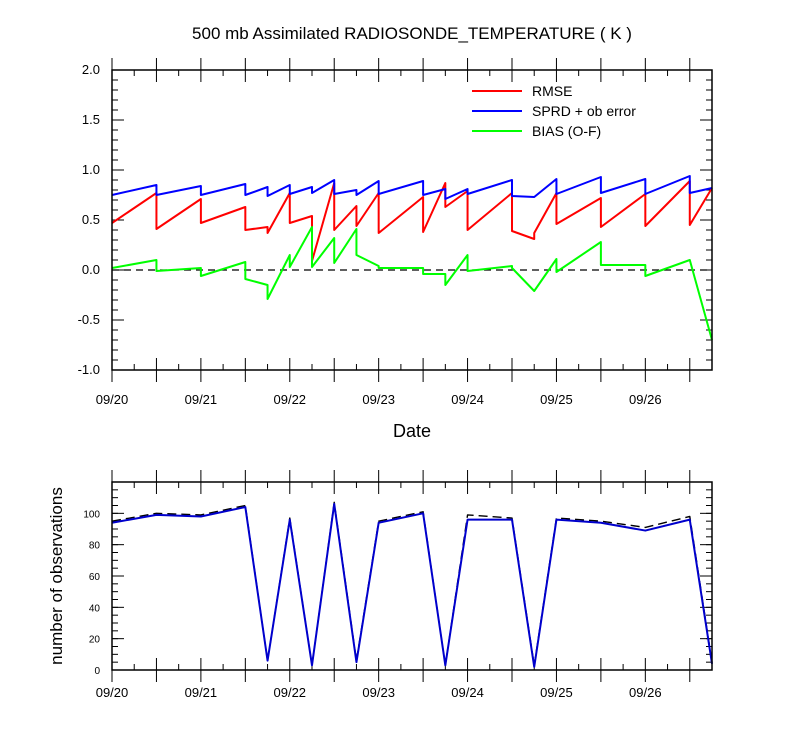  What do you see at coordinates (91, 514) in the screenshot?
I see `y-tick-label: 100` at bounding box center [91, 514].